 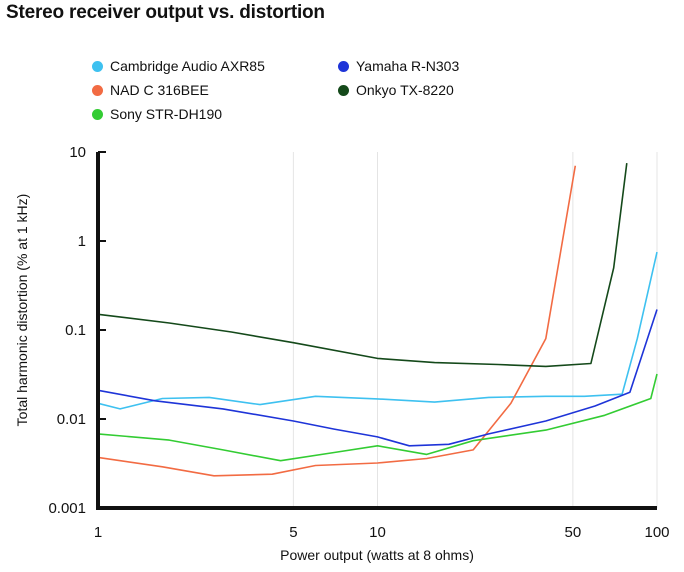 What do you see at coordinates (377, 555) in the screenshot?
I see `x-axis-label: Power output (watts at 8 ohms)` at bounding box center [377, 555].